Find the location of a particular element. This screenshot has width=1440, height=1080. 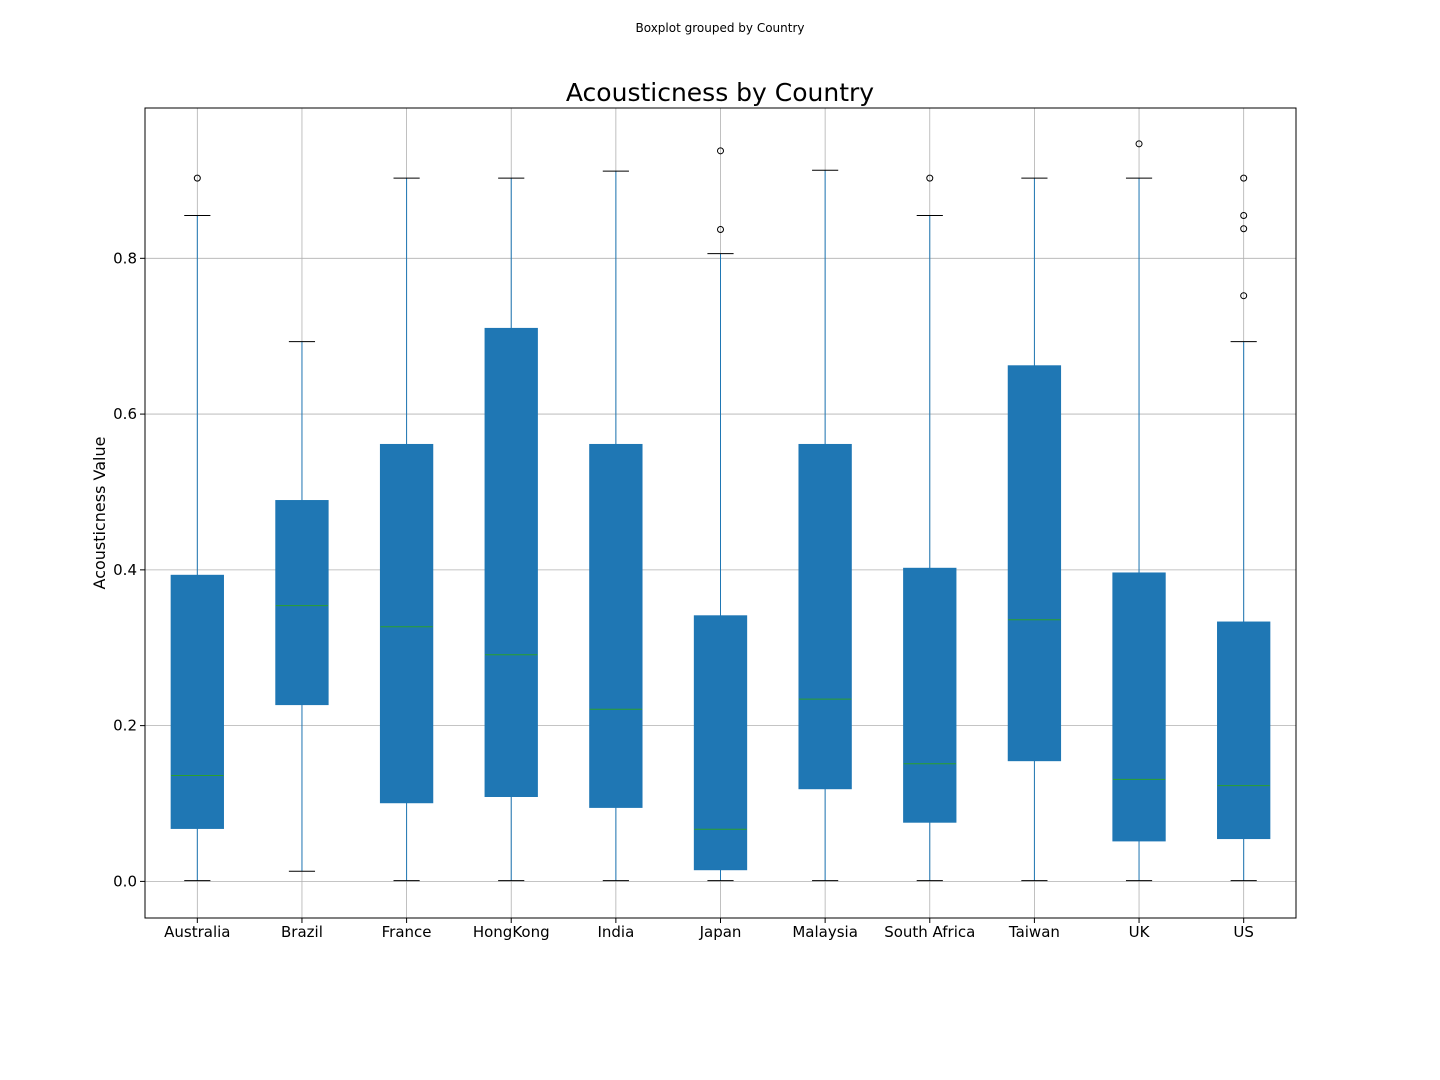

y-tick-label: 0.2 is located at coordinates (125, 726).